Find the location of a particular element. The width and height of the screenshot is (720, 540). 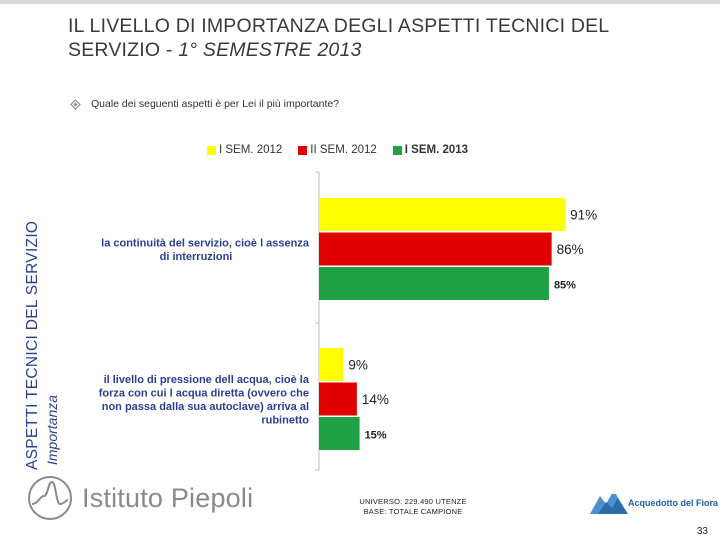

category-label-line: non passa dalla sua autoclave) arriva al is located at coordinates (205, 407).